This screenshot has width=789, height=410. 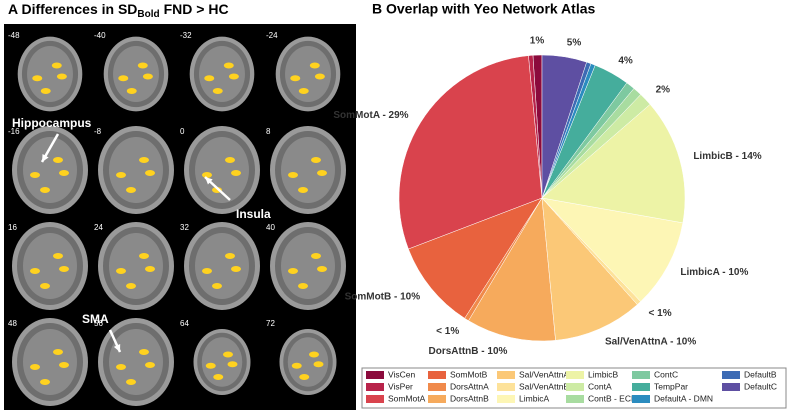 I want to click on data-label: 4%, so click(x=625, y=60).